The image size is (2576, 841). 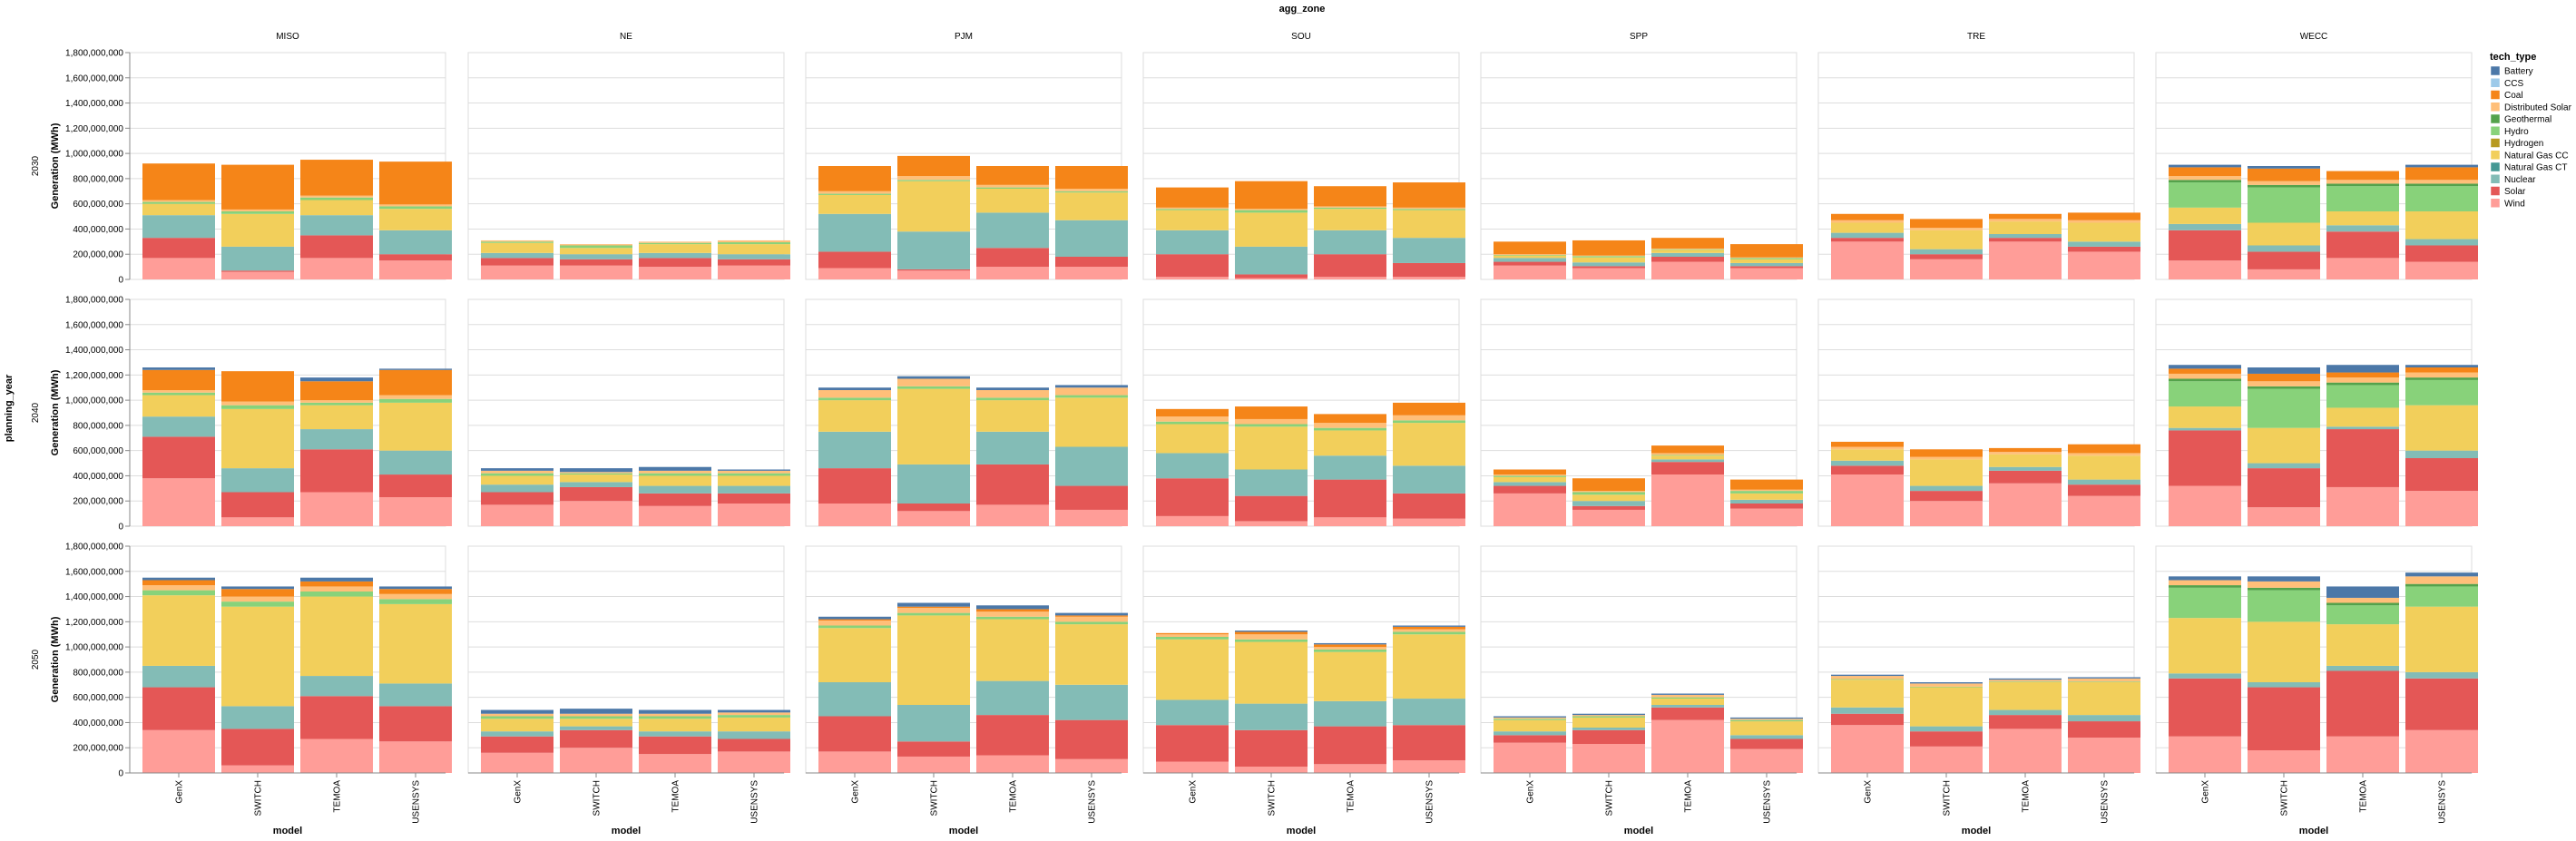 I want to click on x-tick-label: GenX, so click(x=519, y=792).